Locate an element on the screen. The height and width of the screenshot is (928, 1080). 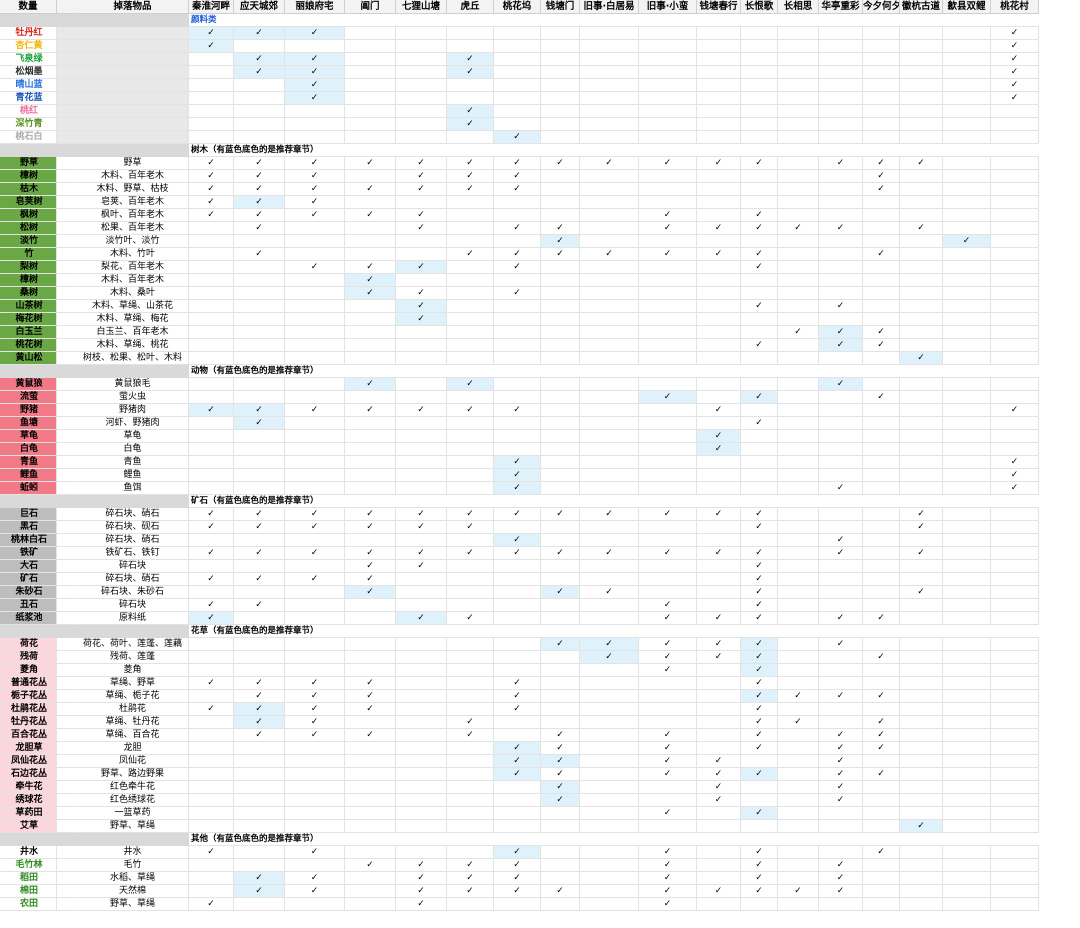
header-chapter: 长相思 is located at coordinates (798, 7).